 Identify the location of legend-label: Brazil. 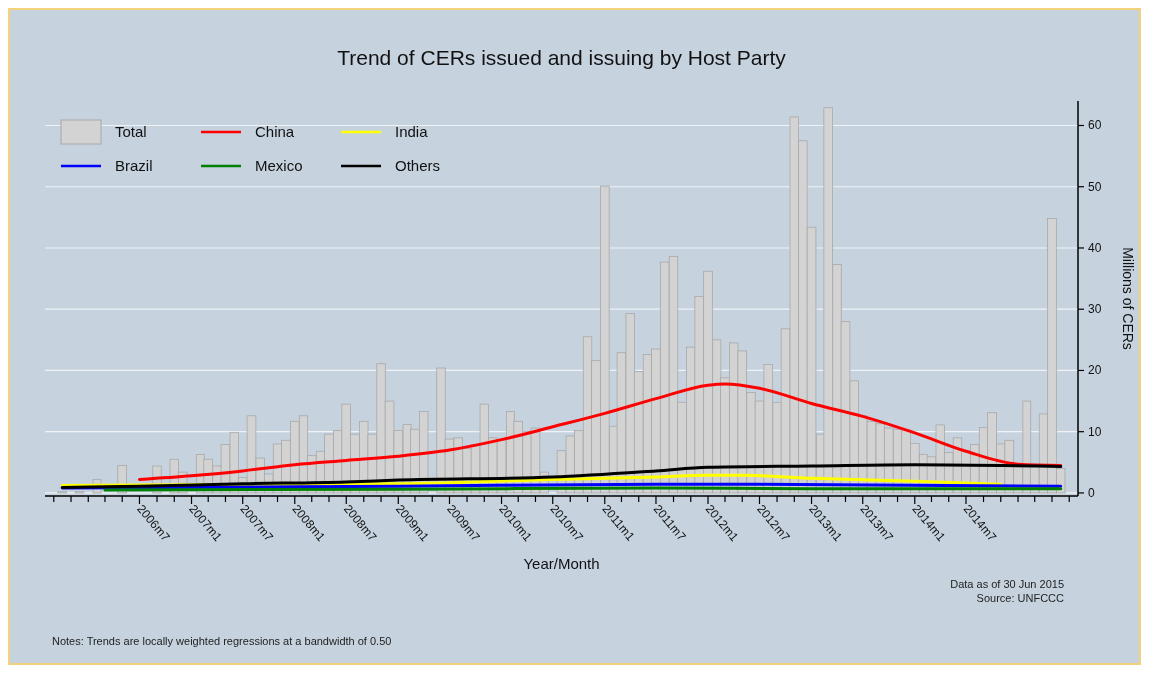
(134, 165).